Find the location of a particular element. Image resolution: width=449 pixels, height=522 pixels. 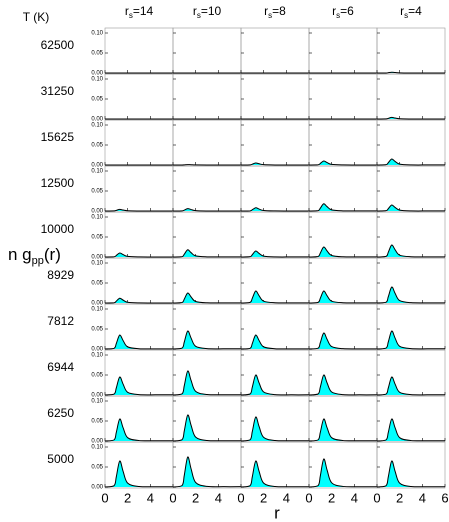

row-label: 5000 is located at coordinates (60, 459).